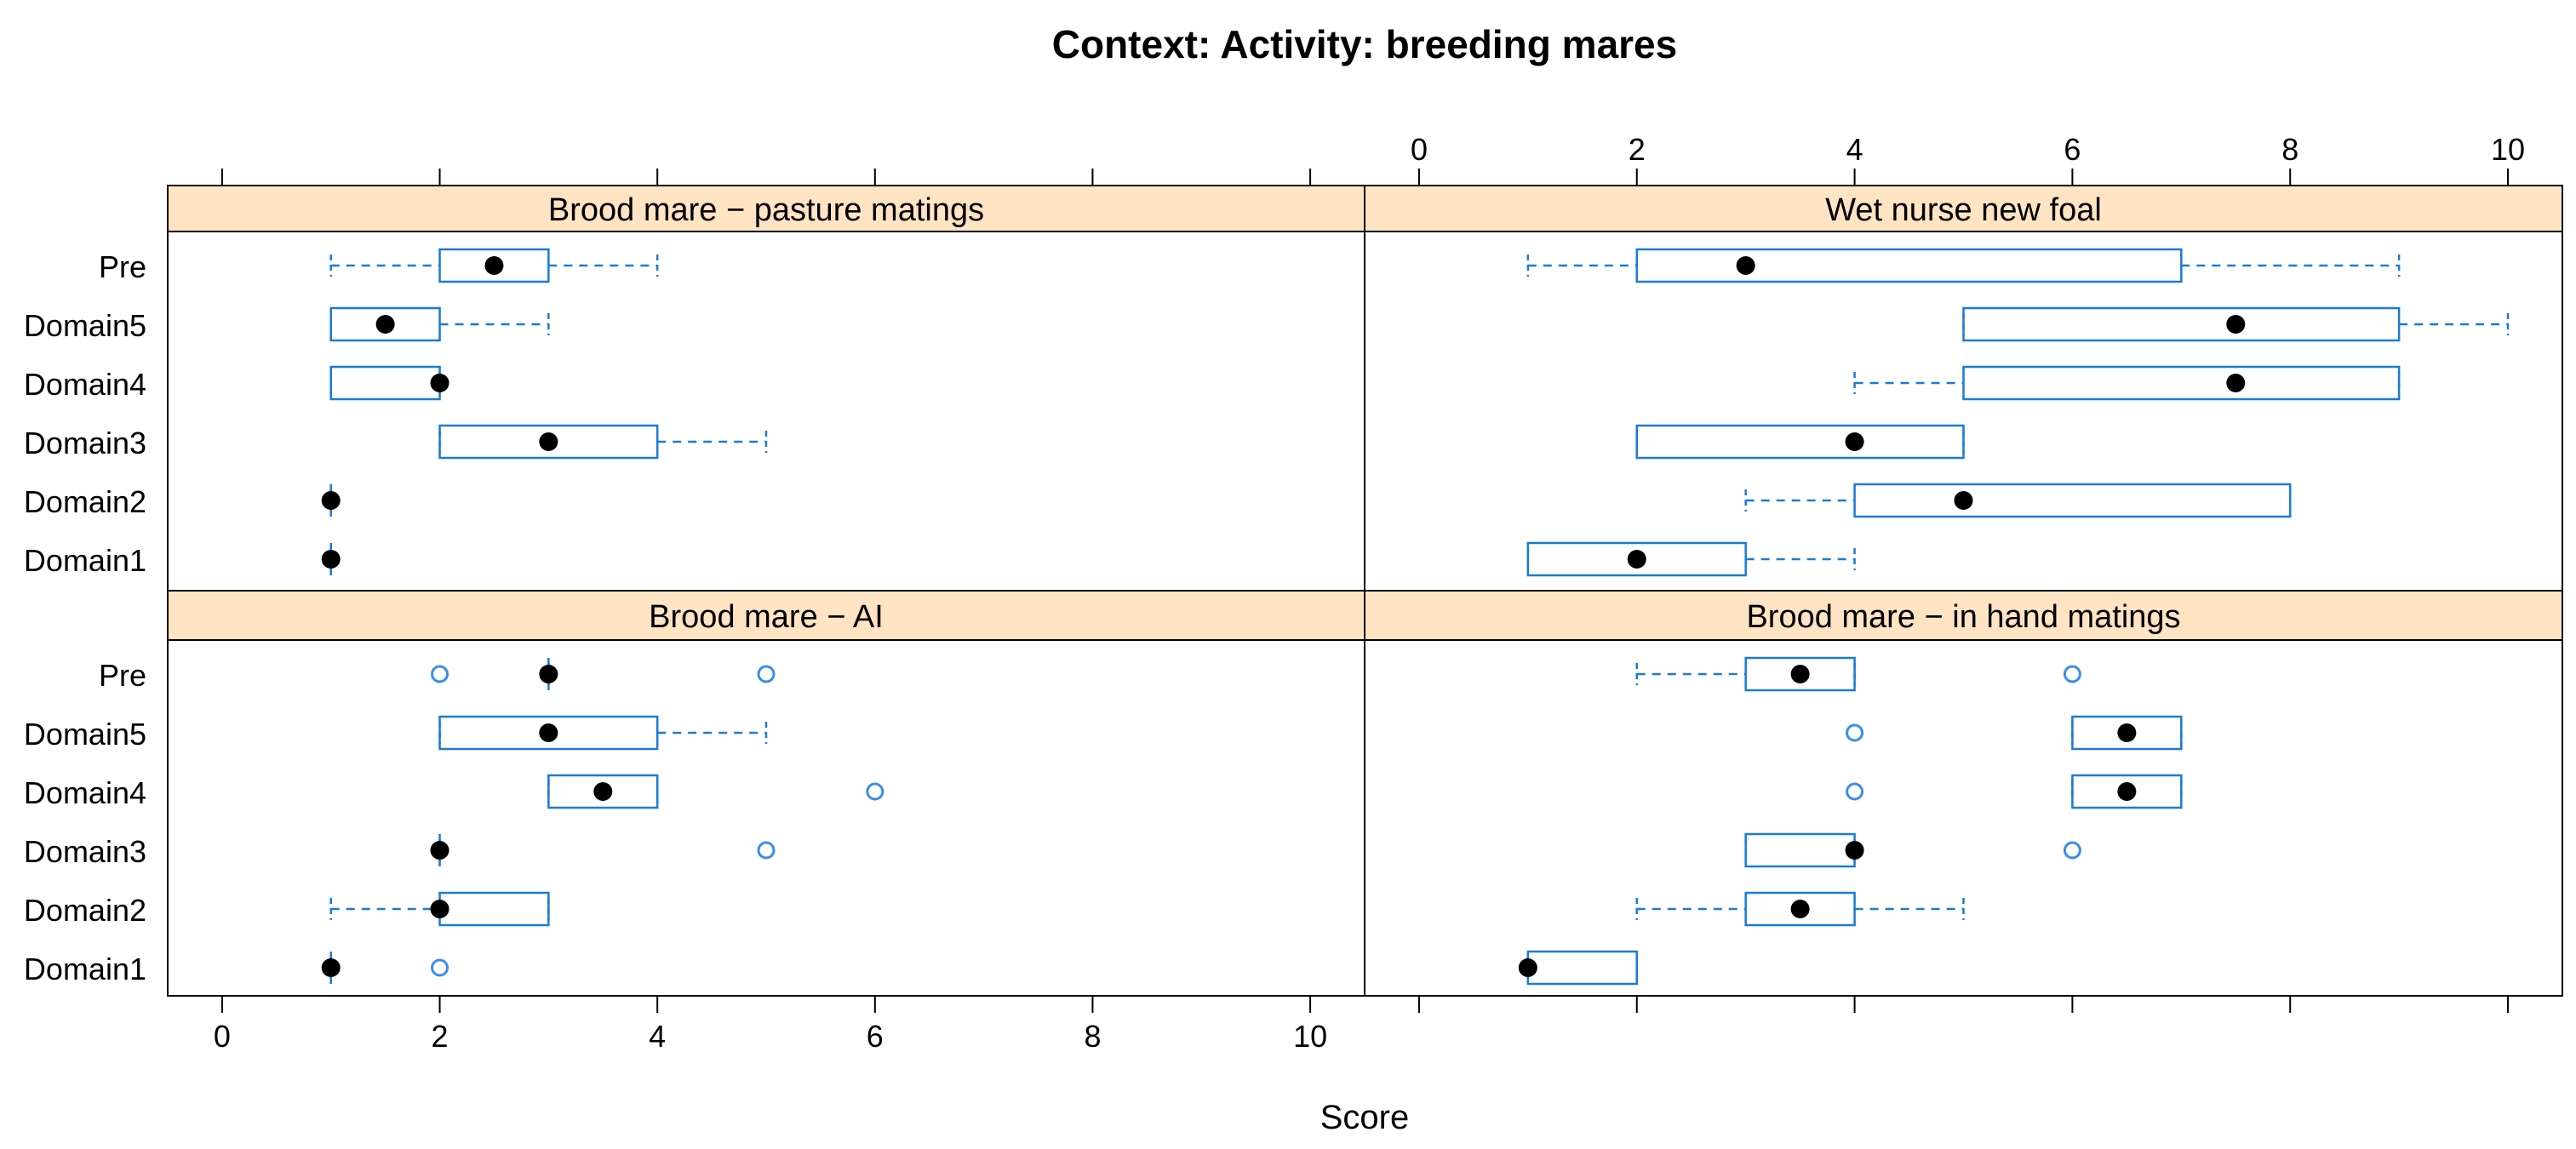  Describe the element at coordinates (766, 412) in the screenshot. I see `panel-frame-brood-mare-pasture-matings` at that location.